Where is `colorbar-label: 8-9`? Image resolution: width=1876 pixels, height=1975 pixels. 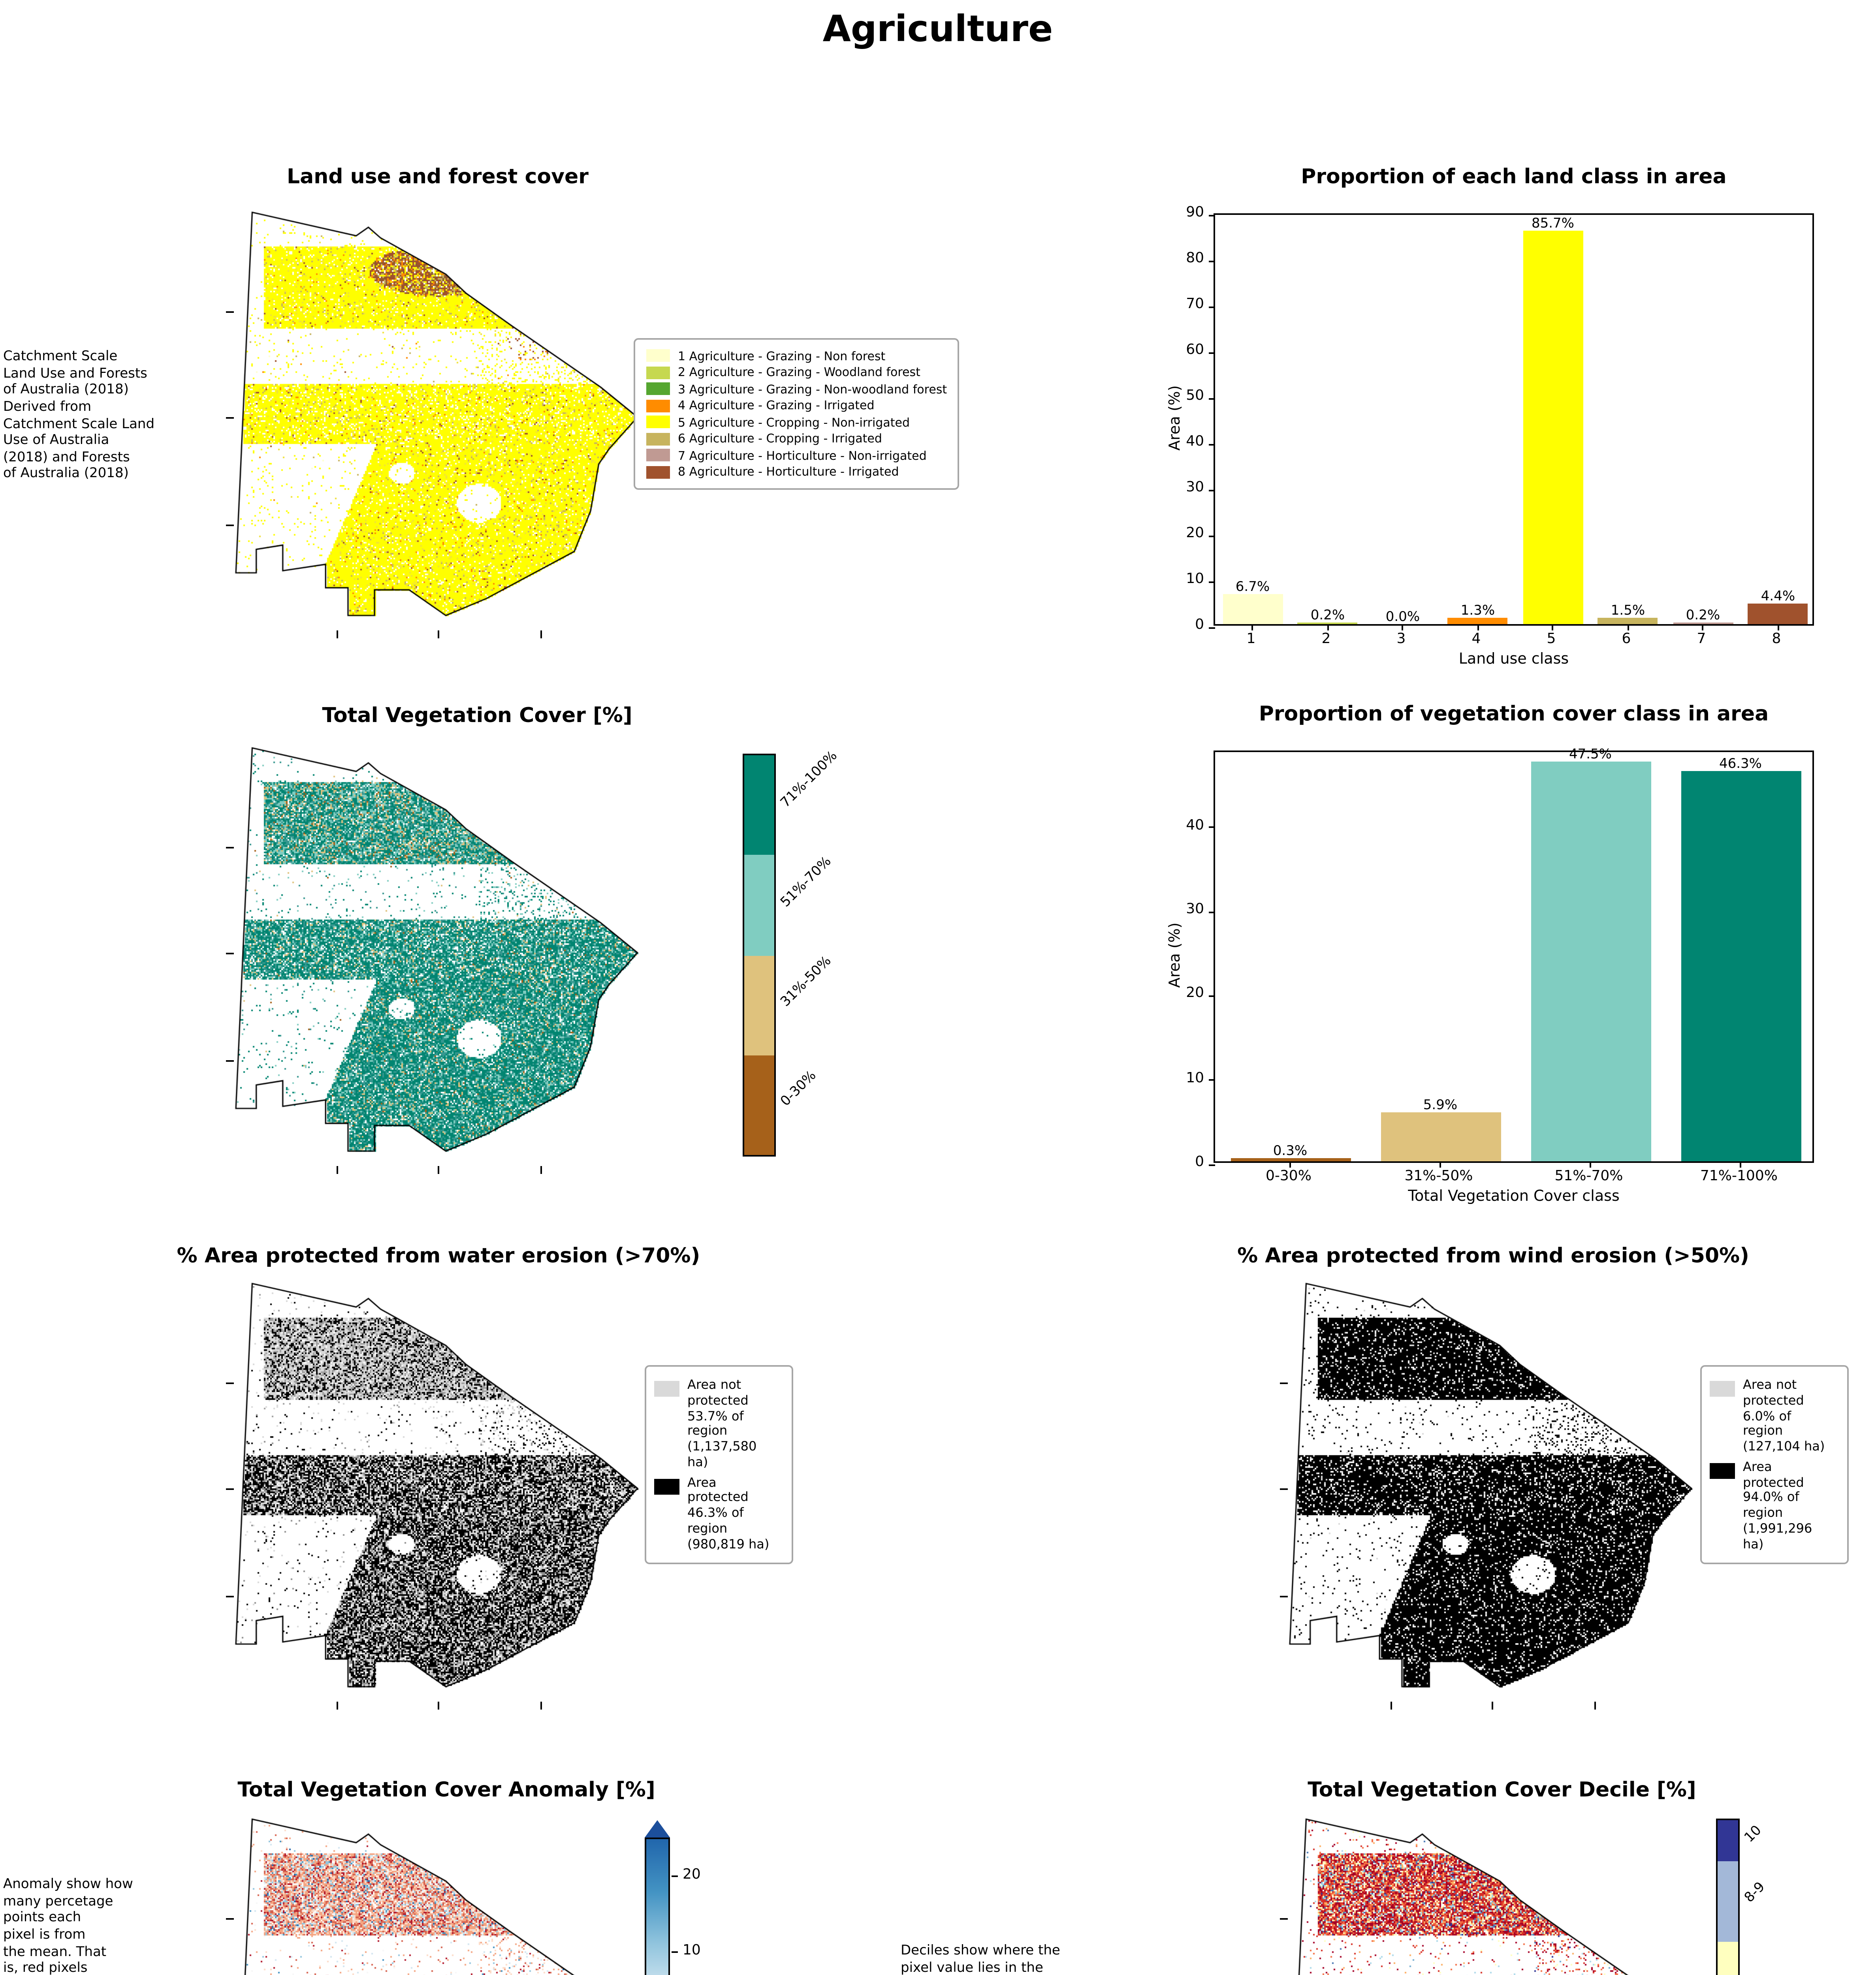 colorbar-label: 8-9 is located at coordinates (1755, 1894).